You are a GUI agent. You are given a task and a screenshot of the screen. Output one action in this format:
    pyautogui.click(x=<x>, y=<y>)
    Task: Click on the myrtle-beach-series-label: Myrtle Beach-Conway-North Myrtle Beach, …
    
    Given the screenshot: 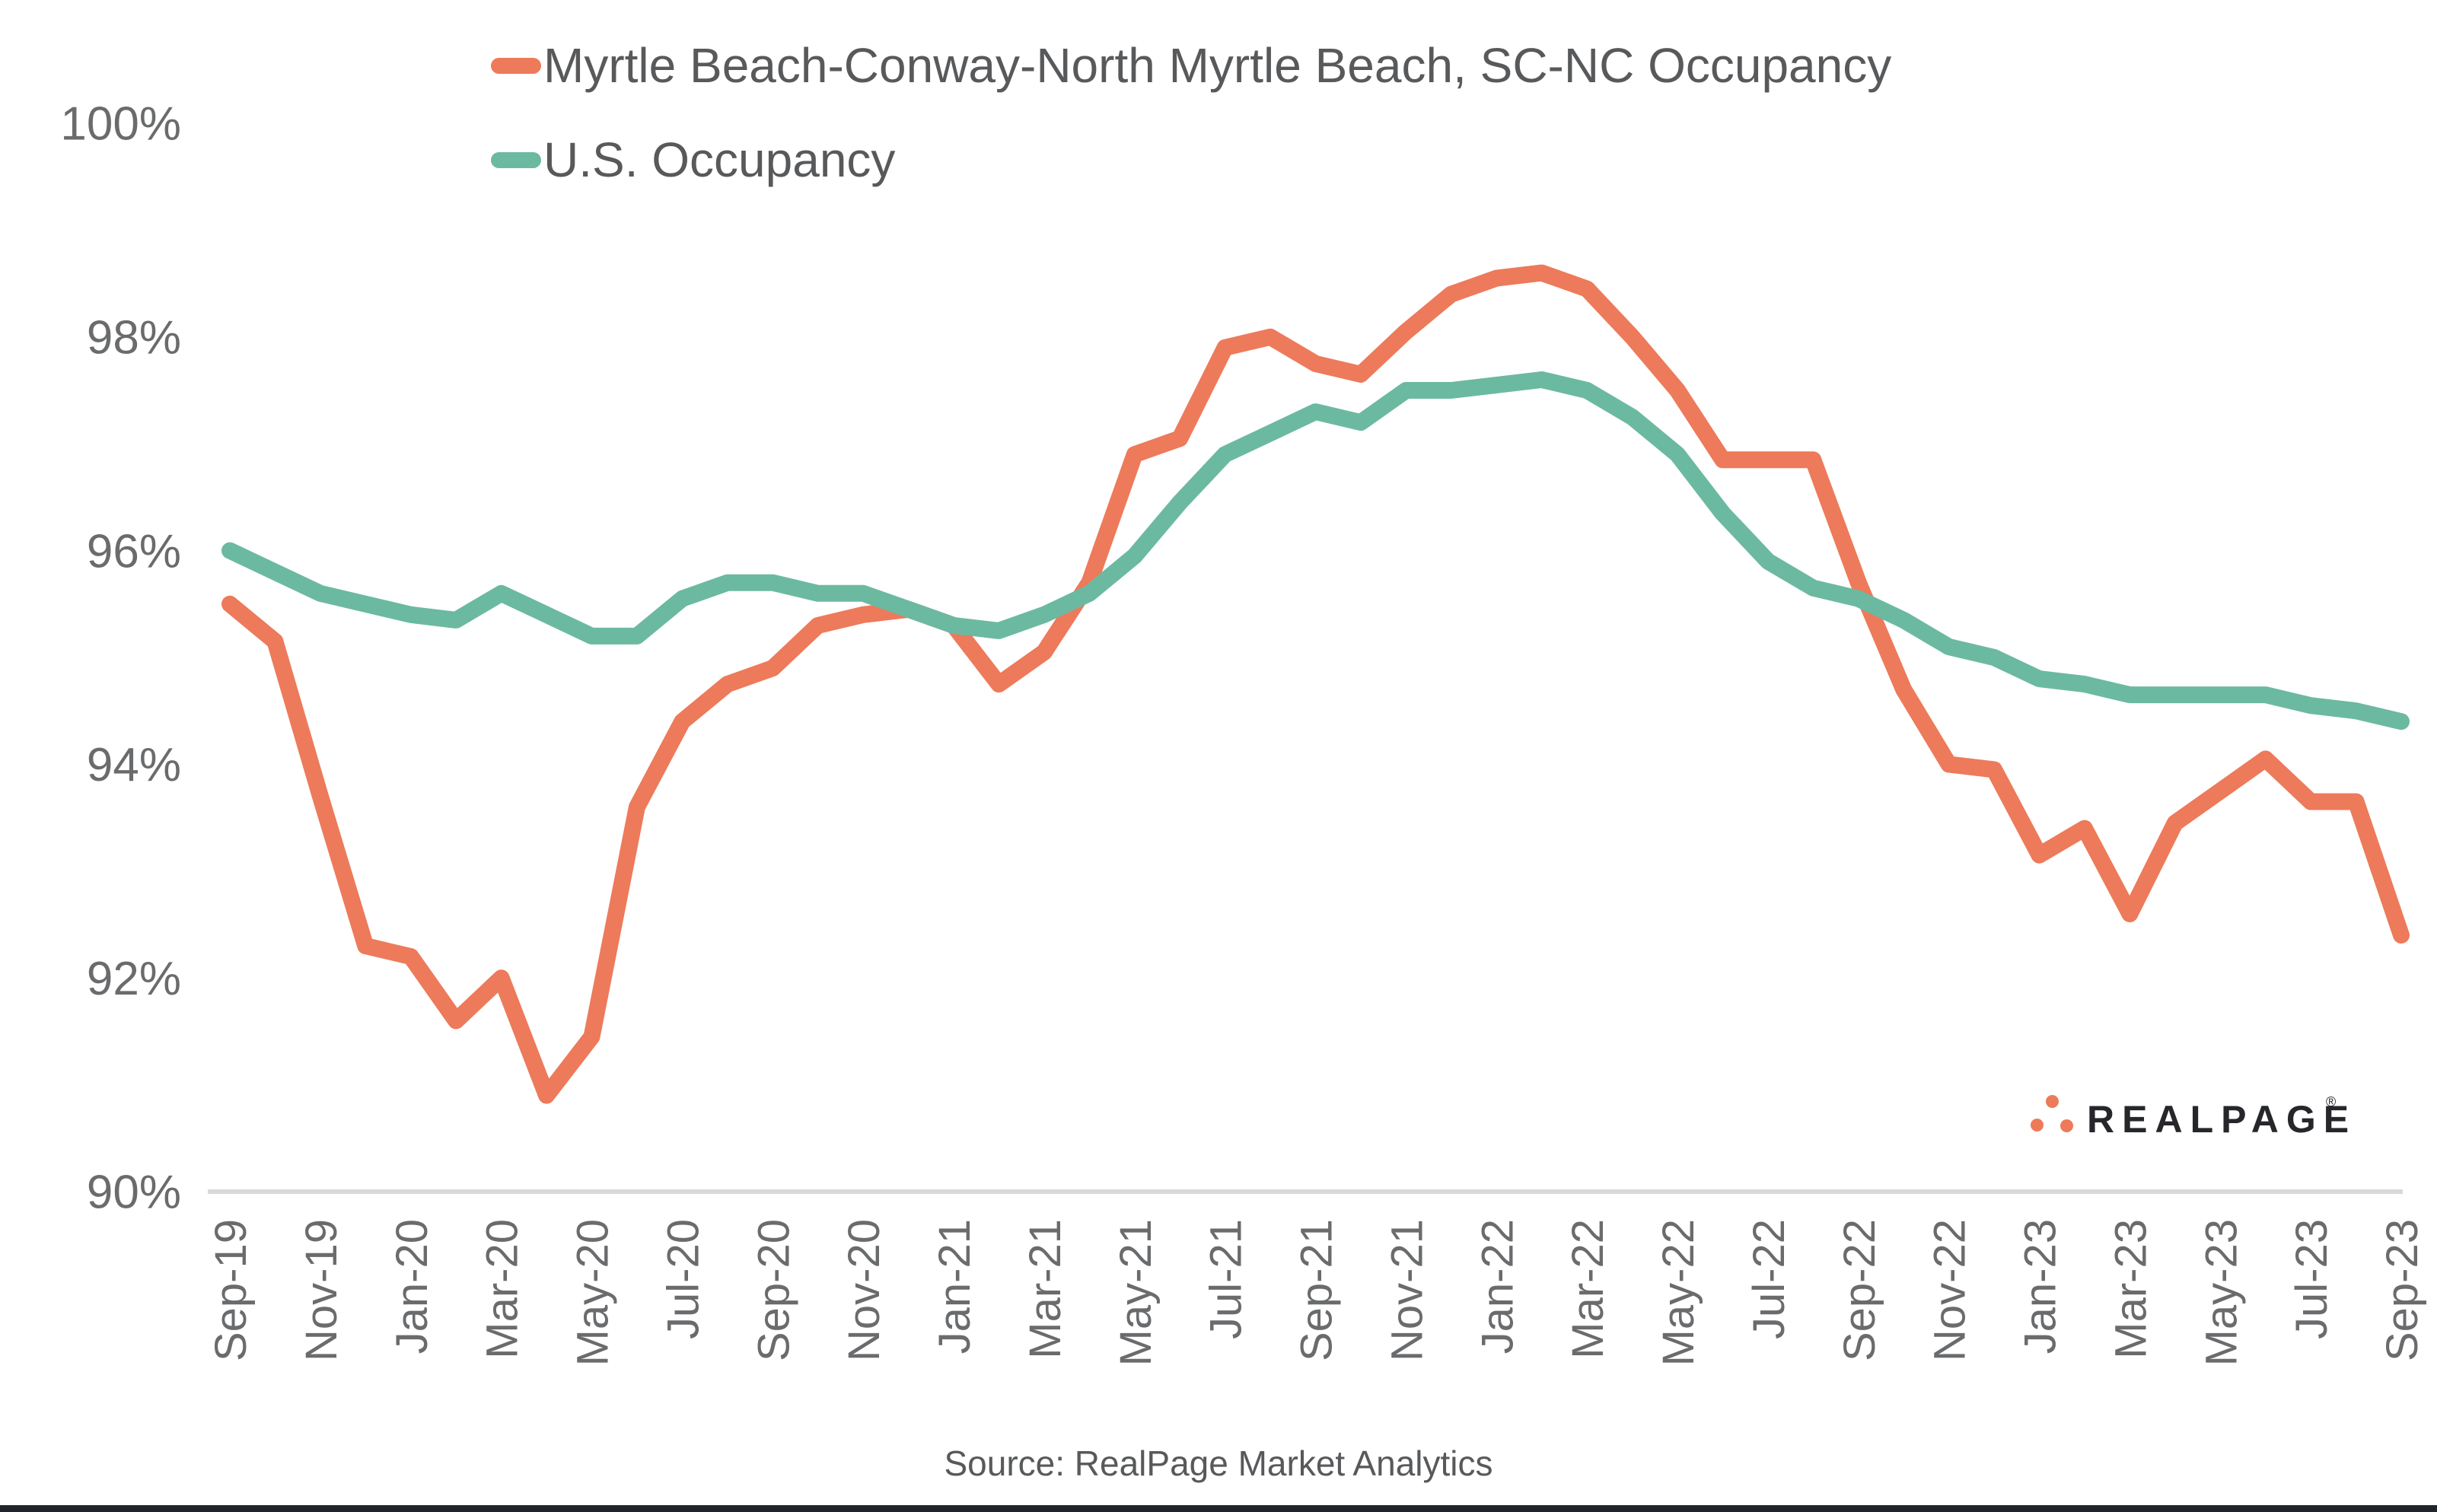 What is the action you would take?
    pyautogui.click(x=1217, y=65)
    